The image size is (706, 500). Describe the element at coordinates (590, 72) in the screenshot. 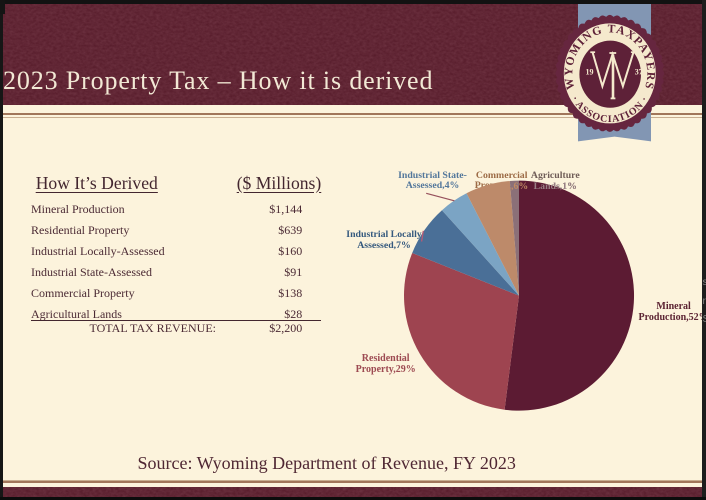

I see `svg-text: 19` at that location.